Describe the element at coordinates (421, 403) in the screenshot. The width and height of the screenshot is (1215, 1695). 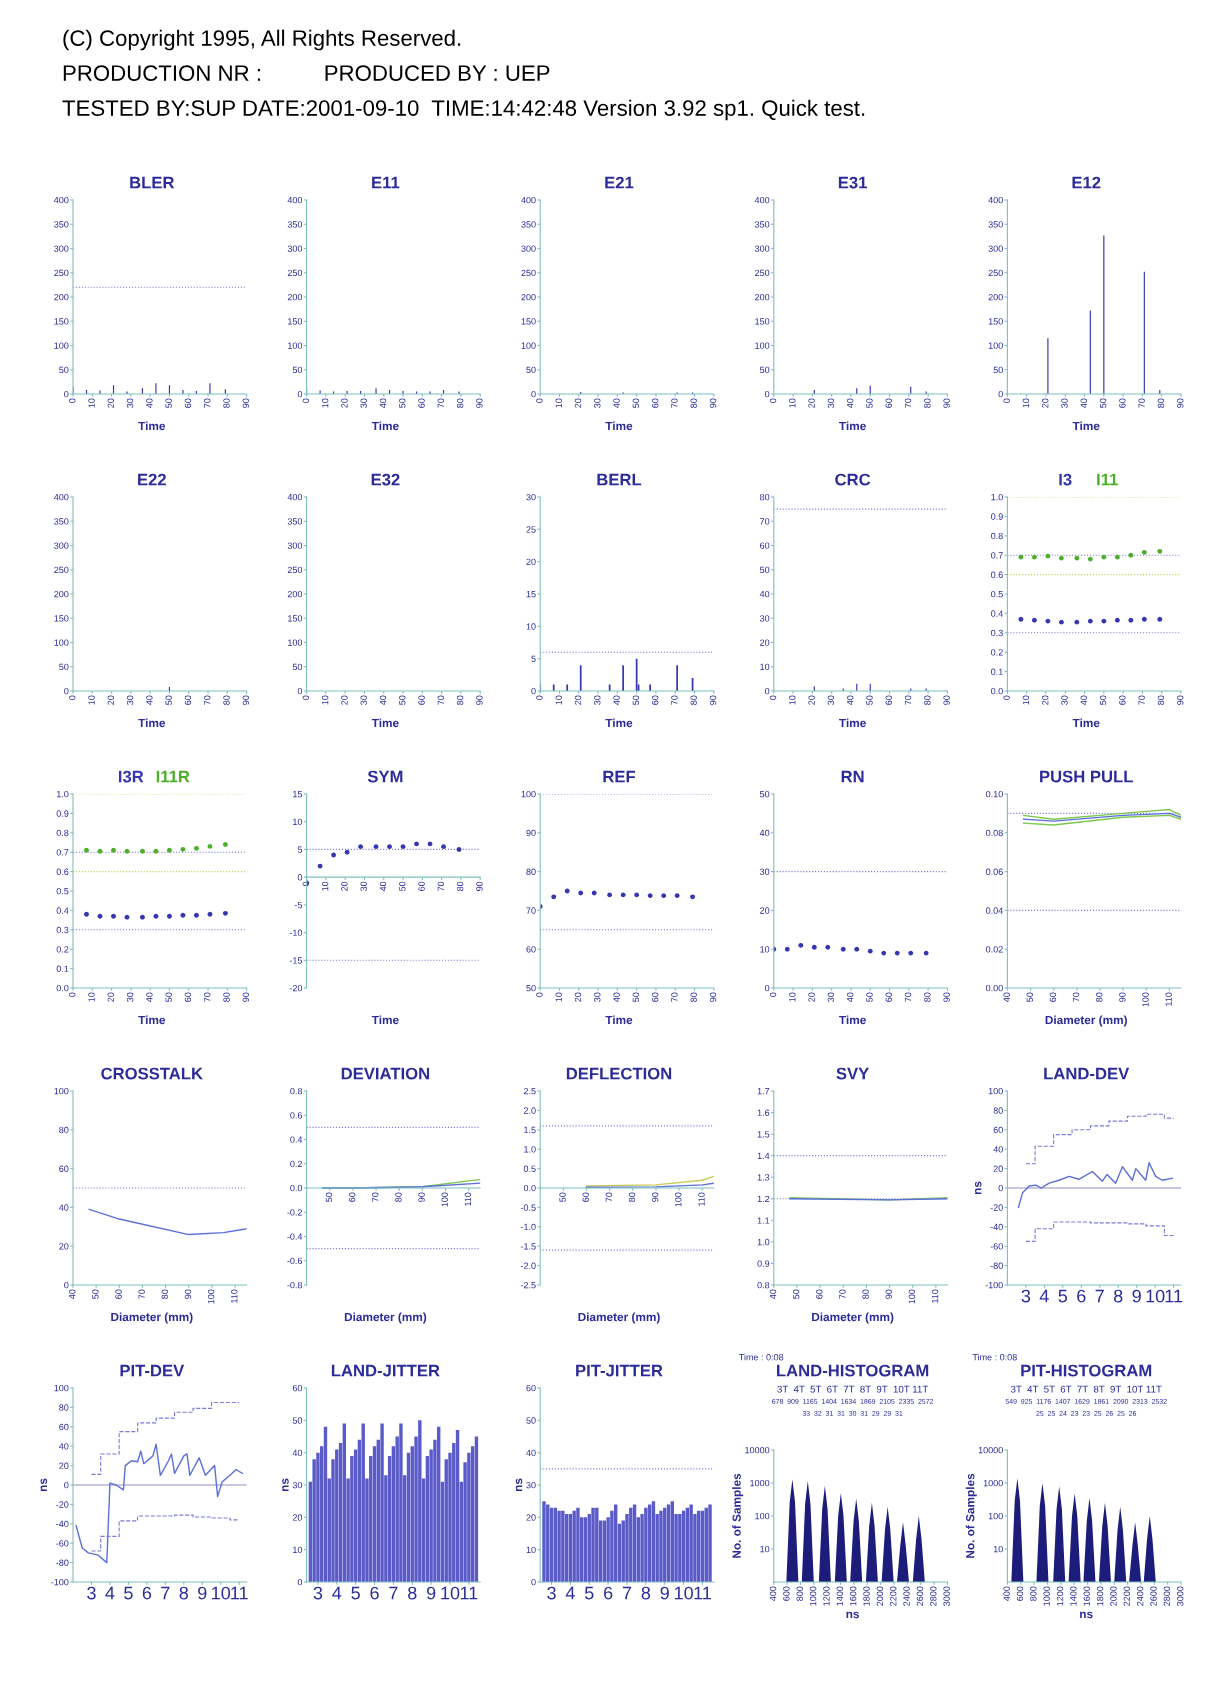
I see `x-tick-label: 60` at that location.